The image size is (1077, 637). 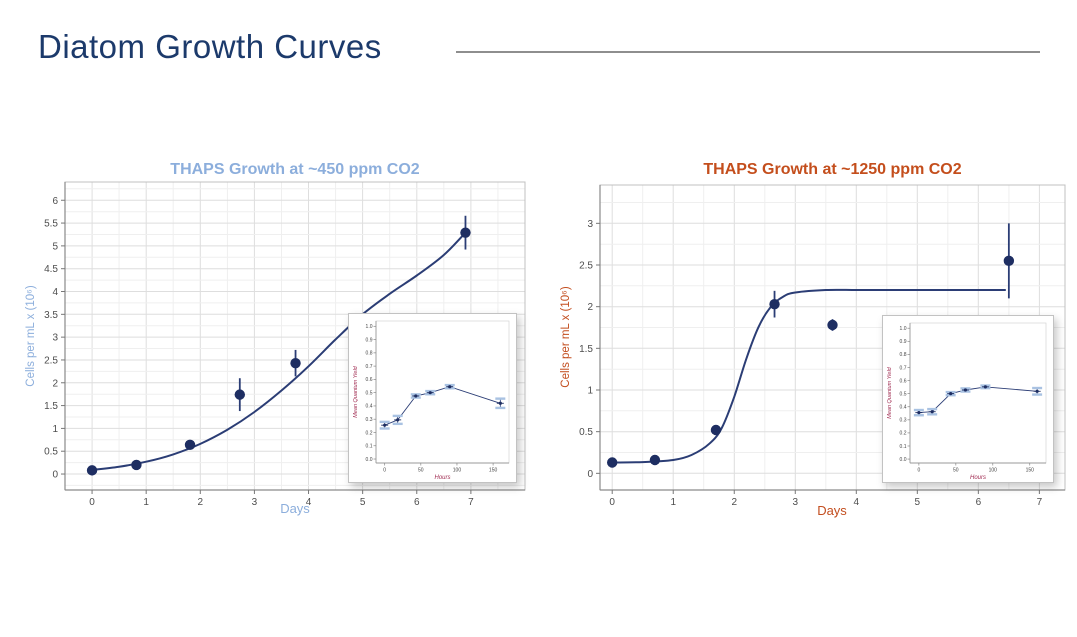 What do you see at coordinates (748, 52) in the screenshot?
I see `title-rule` at bounding box center [748, 52].